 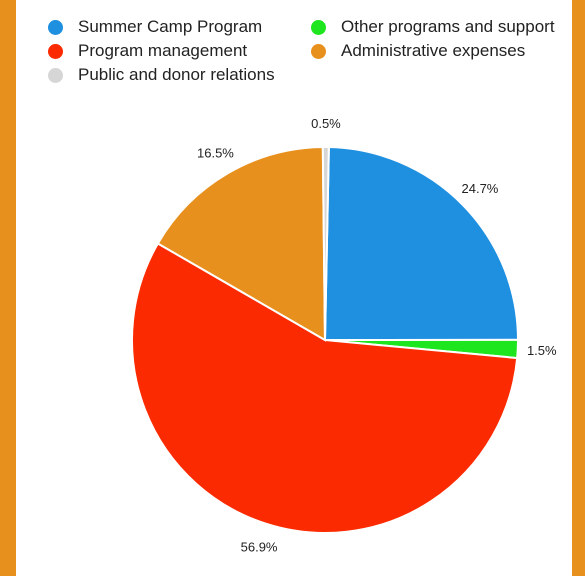 I want to click on pie-slice-administrative, so click(x=241, y=244).